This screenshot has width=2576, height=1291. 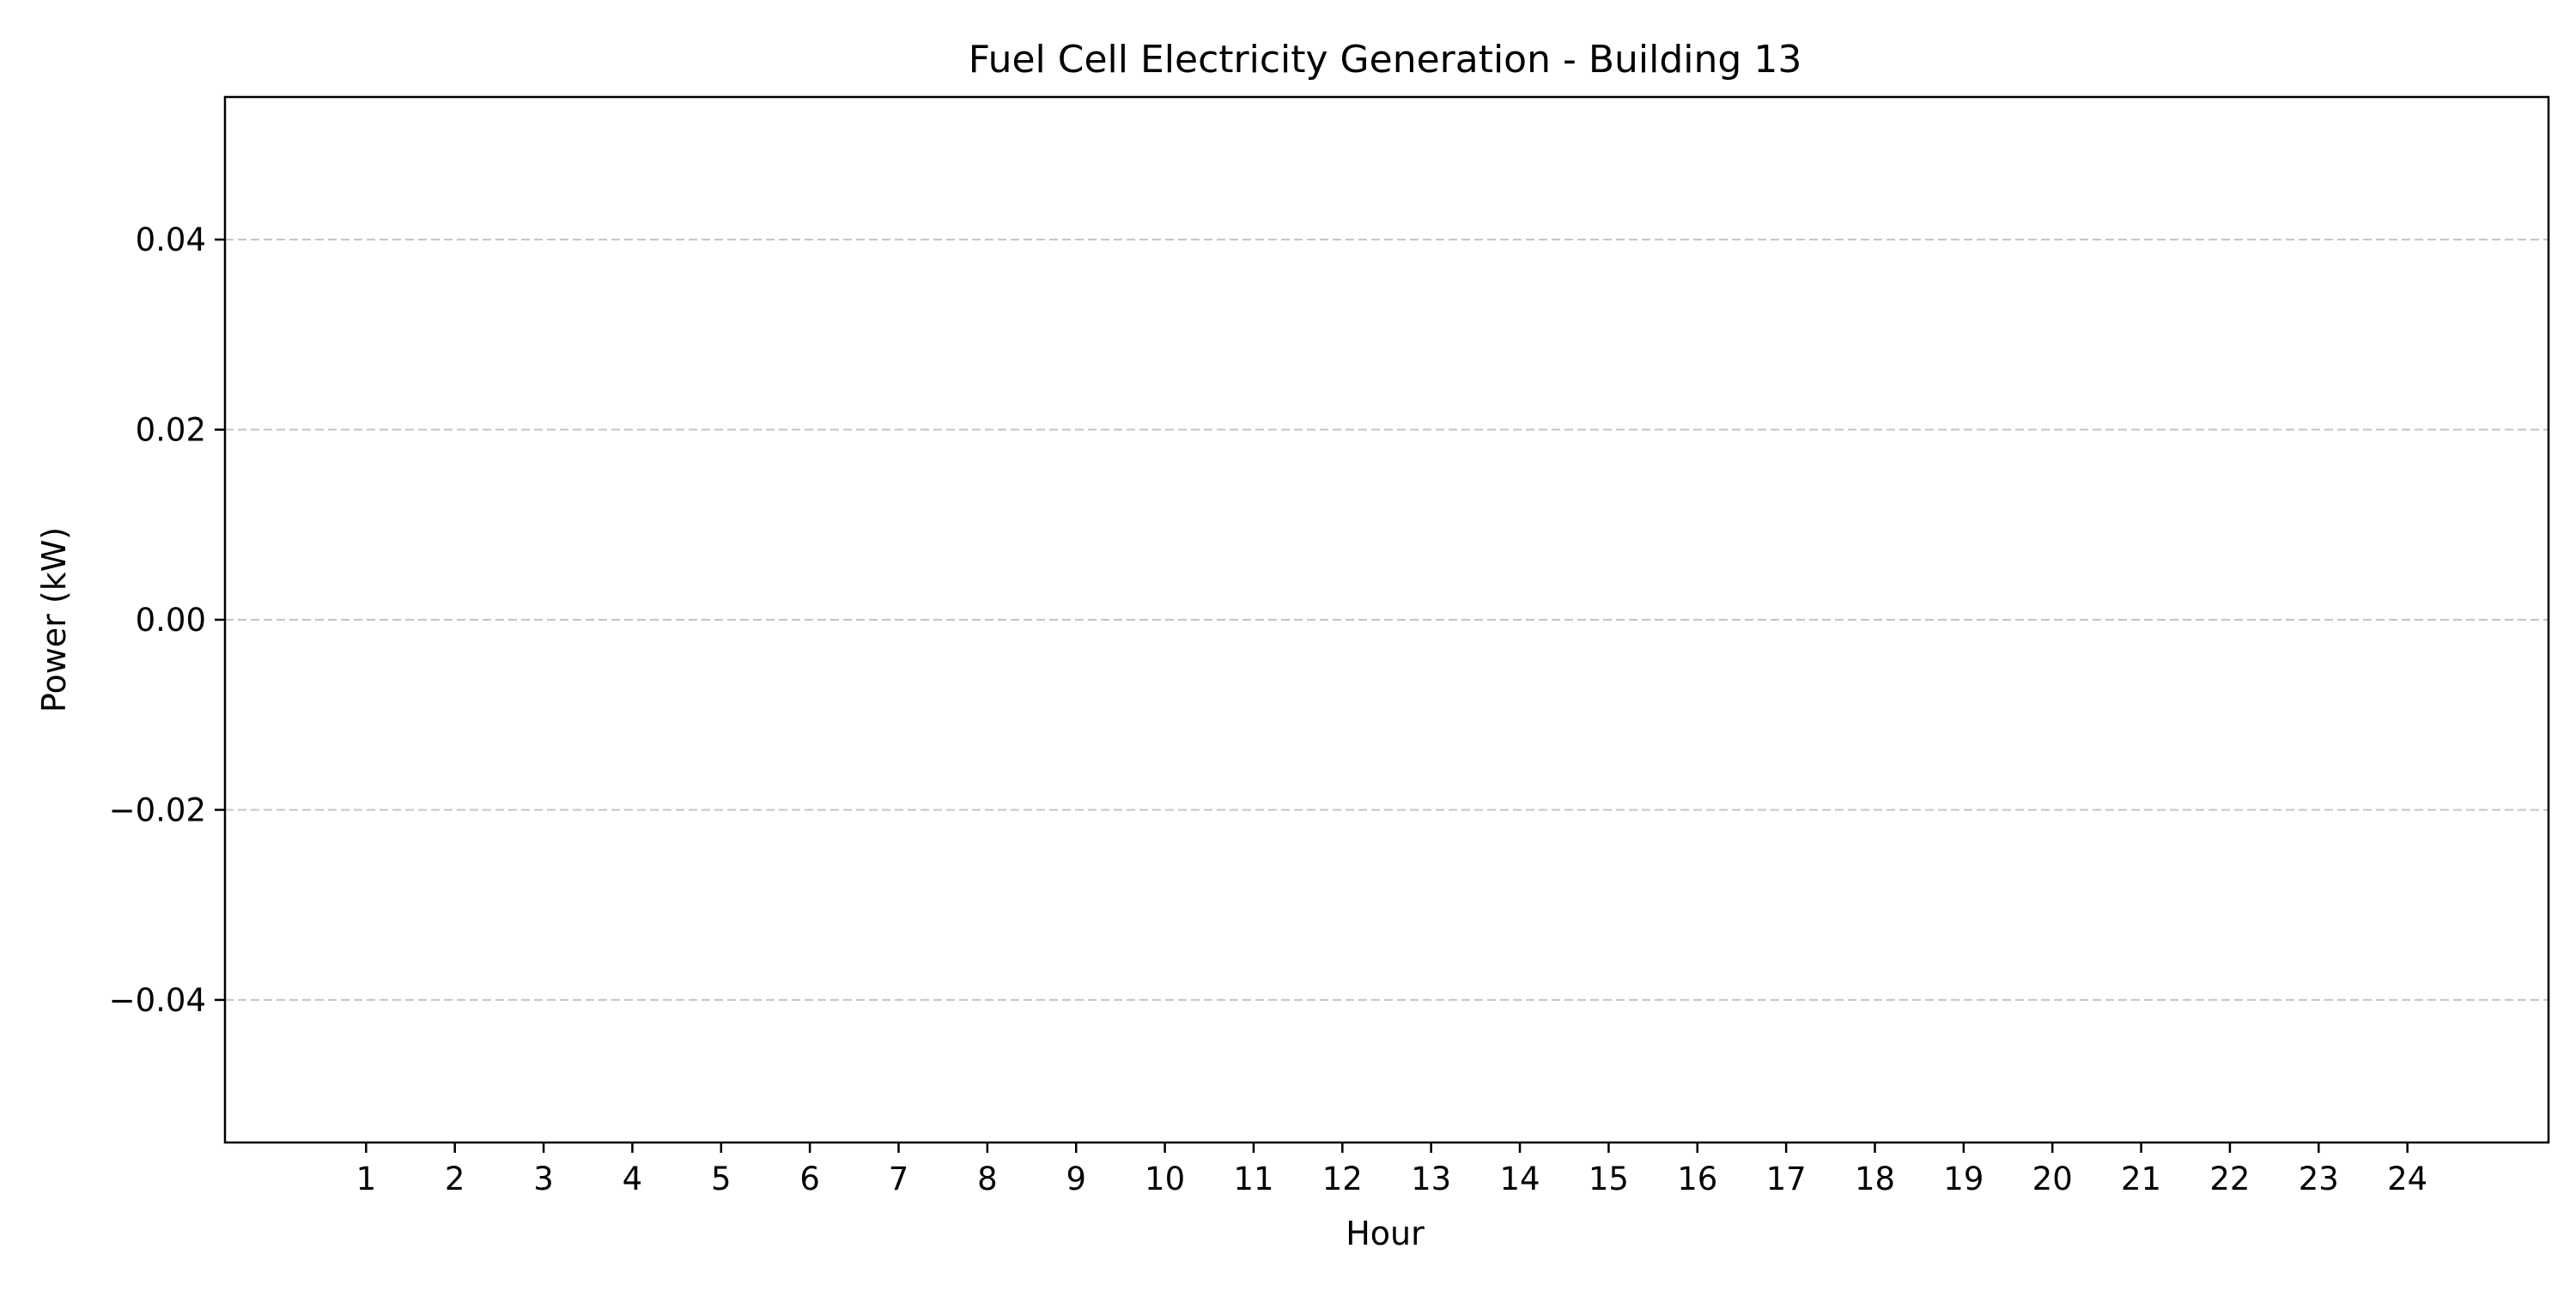 I want to click on x-axis-ticks: 1 2 3 4 5 6 7 8 9 10 11 12 13 14 15 16 17 18 19 20 21 22 23 24, so click(x=1391, y=1170).